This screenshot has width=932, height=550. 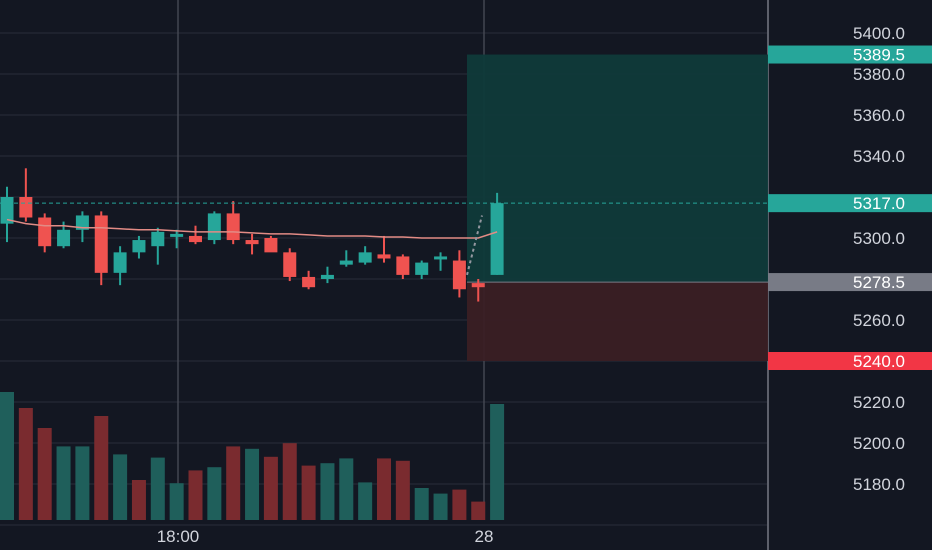 I want to click on price-tick-label: 5200.0, so click(x=879, y=443).